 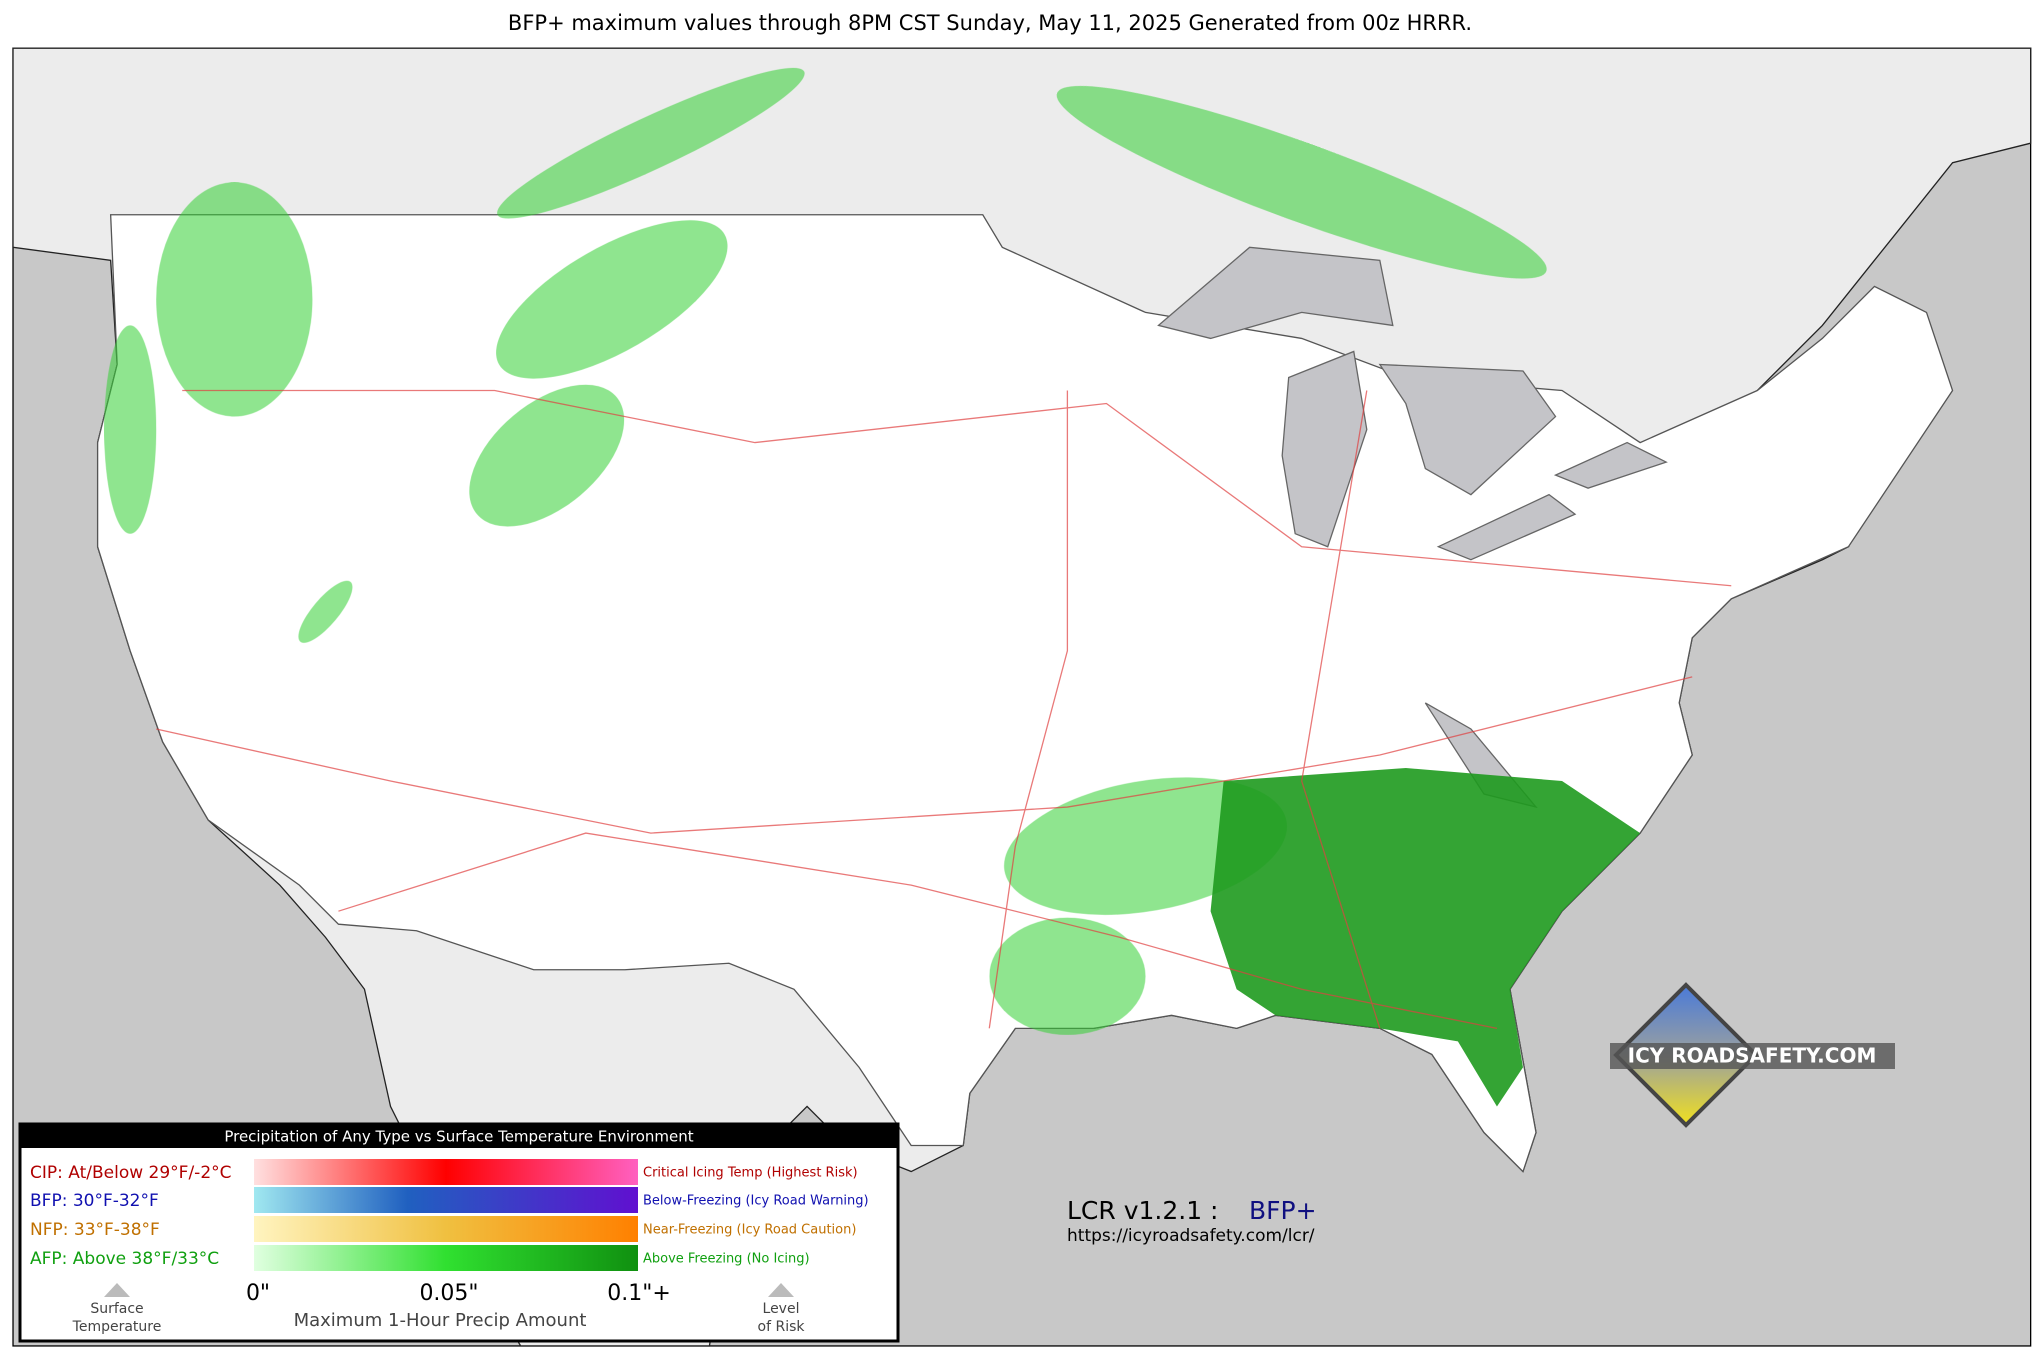 What do you see at coordinates (95, 1230) in the screenshot?
I see `legend-label: NFP: 33°F-38°F` at bounding box center [95, 1230].